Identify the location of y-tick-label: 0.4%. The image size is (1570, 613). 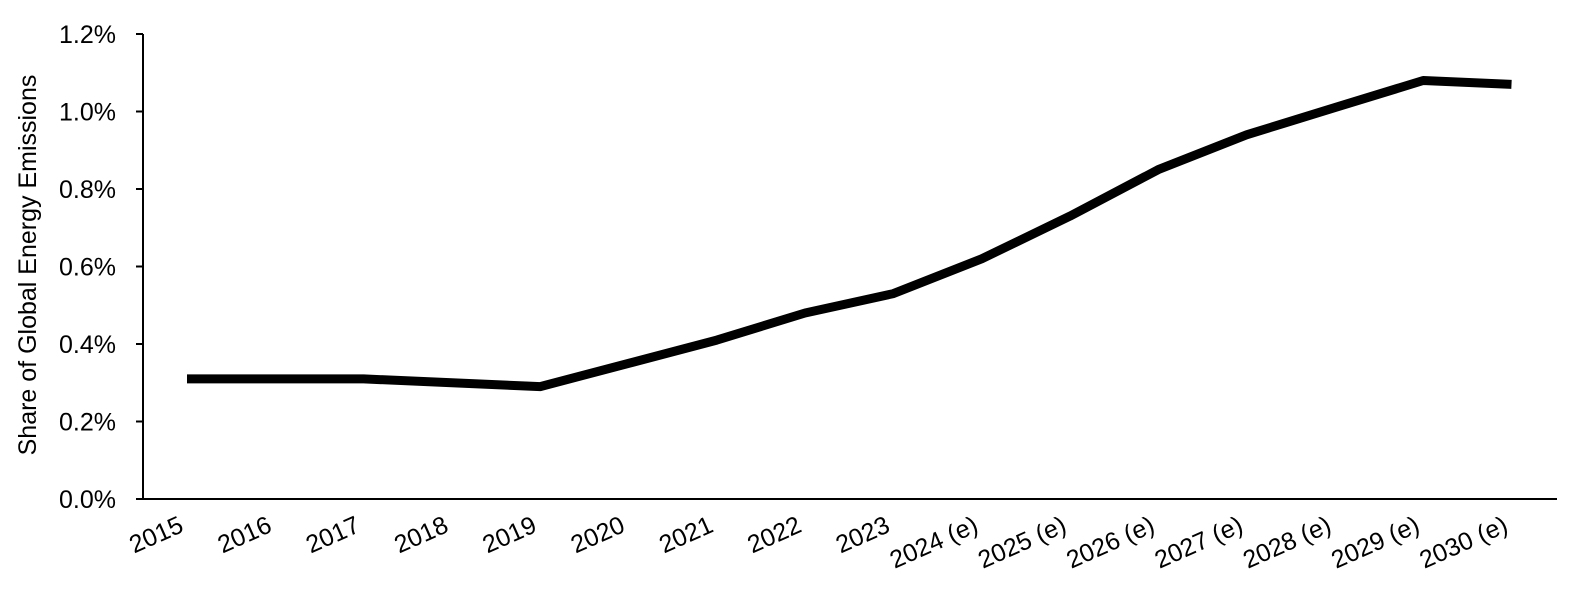
(87, 345).